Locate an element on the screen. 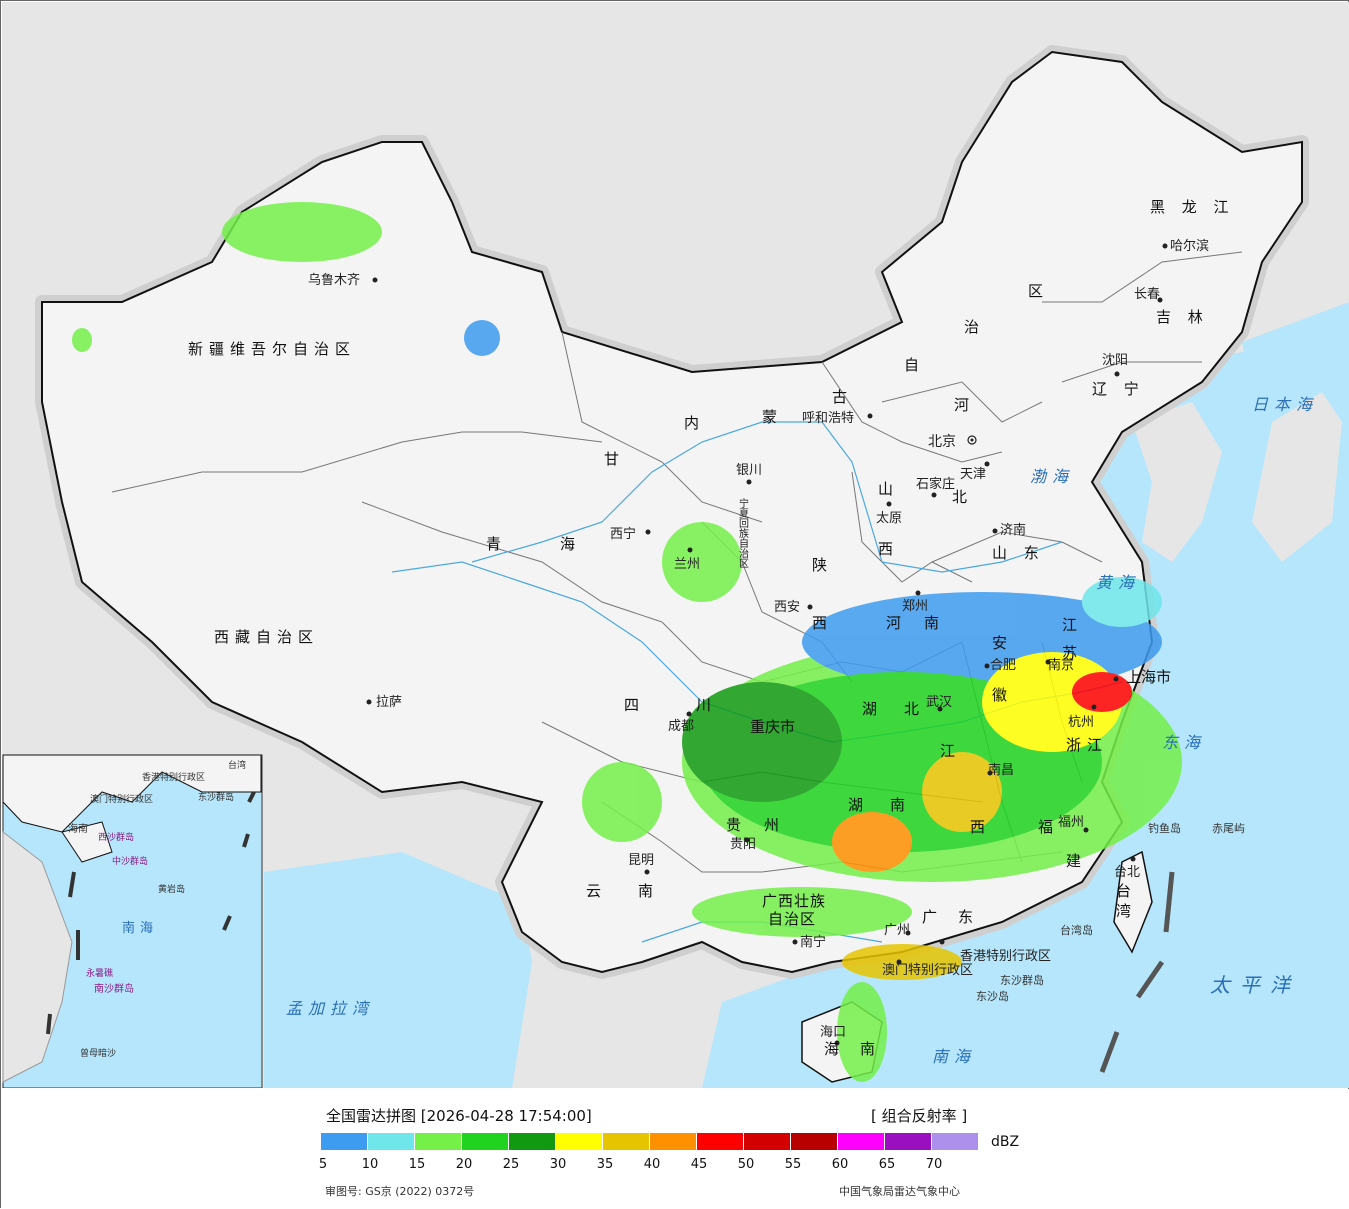  source-label: 中国气象局雷达气象中心 is located at coordinates (899, 1191).